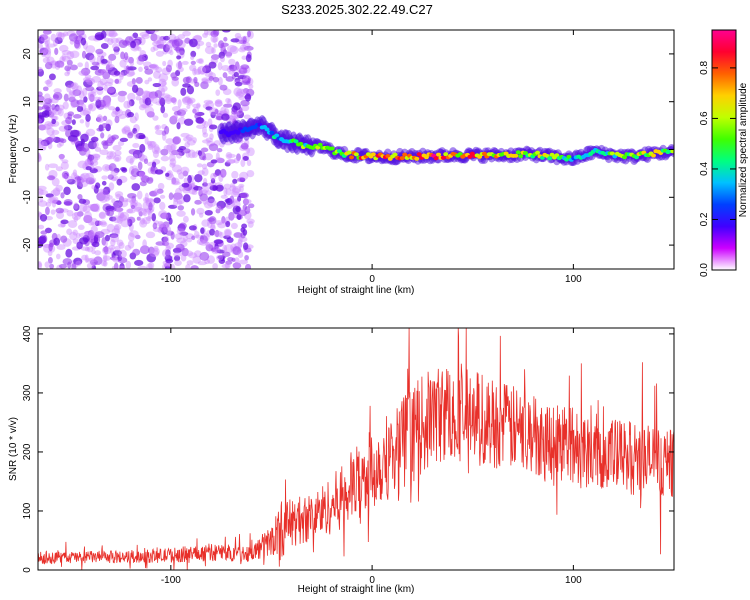  I want to click on colorbar-tick-label: 0.0, so click(704, 270).